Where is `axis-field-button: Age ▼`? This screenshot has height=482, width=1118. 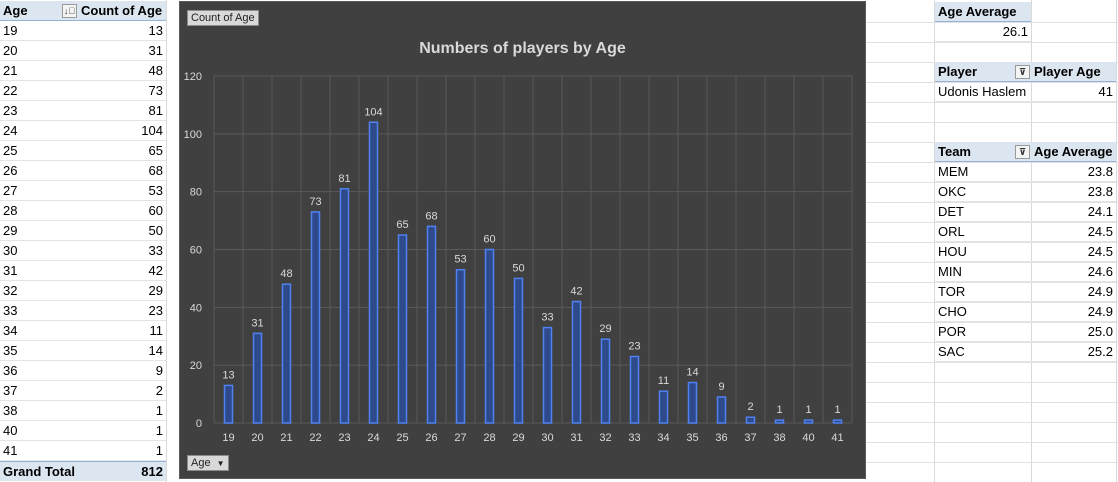 axis-field-button: Age ▼ is located at coordinates (208, 463).